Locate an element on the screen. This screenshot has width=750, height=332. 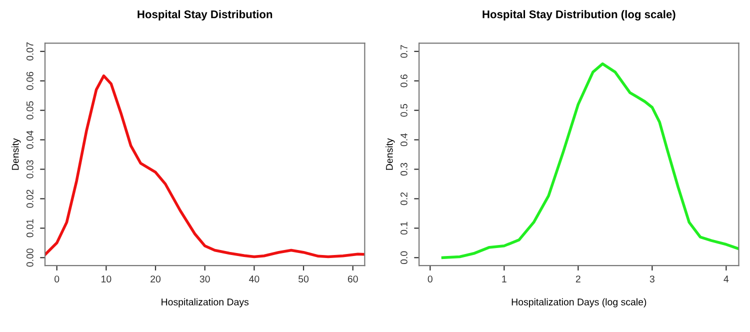
x-tick-label: 30 is located at coordinates (205, 279).